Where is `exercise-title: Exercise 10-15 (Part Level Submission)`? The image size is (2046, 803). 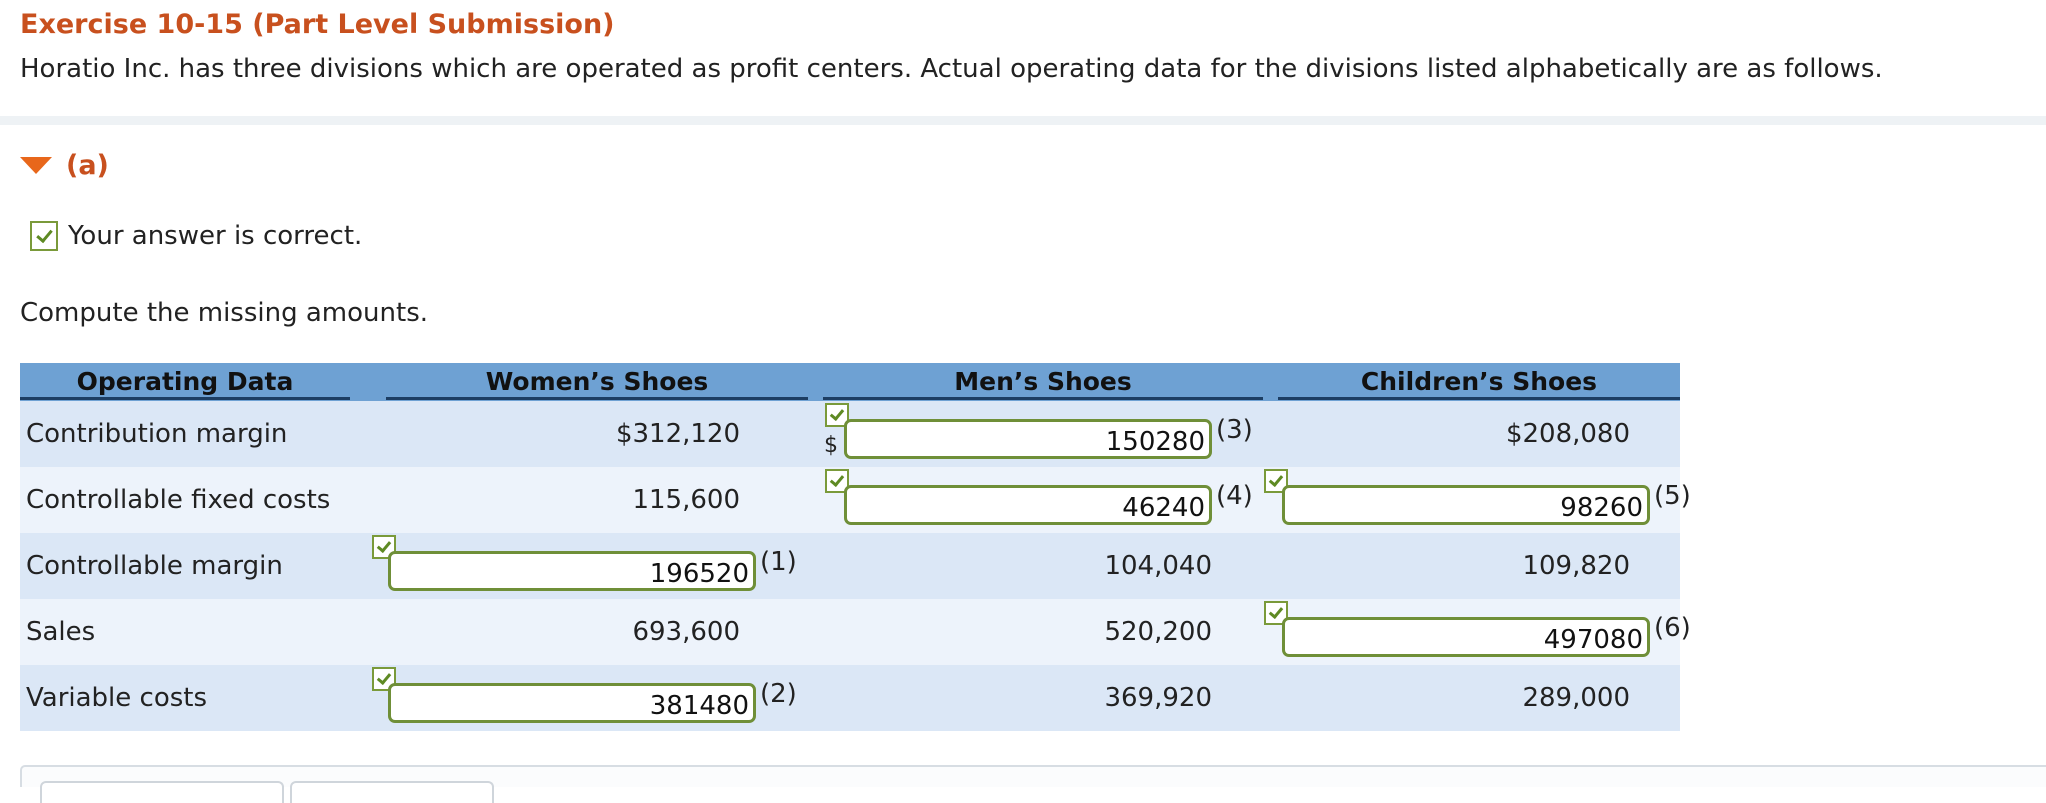 exercise-title: Exercise 10-15 (Part Level Submission) is located at coordinates (317, 24).